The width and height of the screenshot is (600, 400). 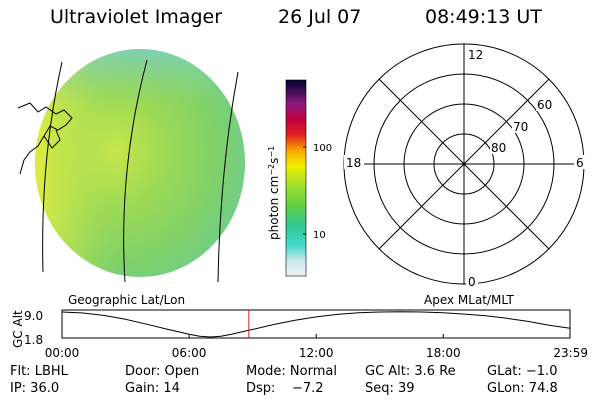 What do you see at coordinates (127, 300) in the screenshot?
I see `left-panel-caption: Geographic Lat/Lon` at bounding box center [127, 300].